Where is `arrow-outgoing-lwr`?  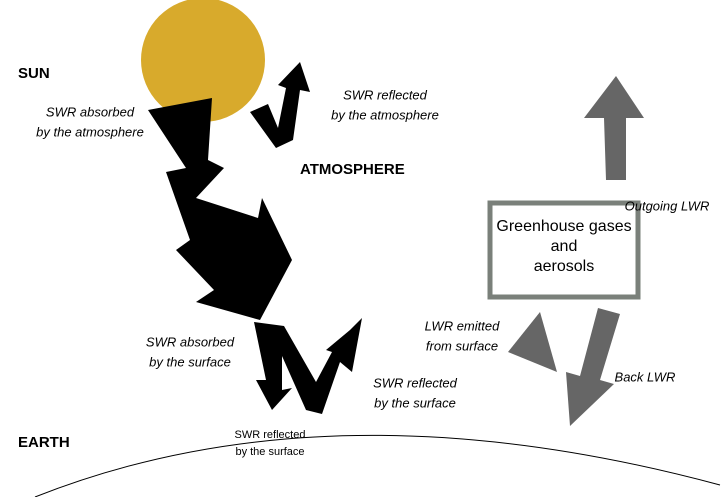
arrow-outgoing-lwr is located at coordinates (614, 128).